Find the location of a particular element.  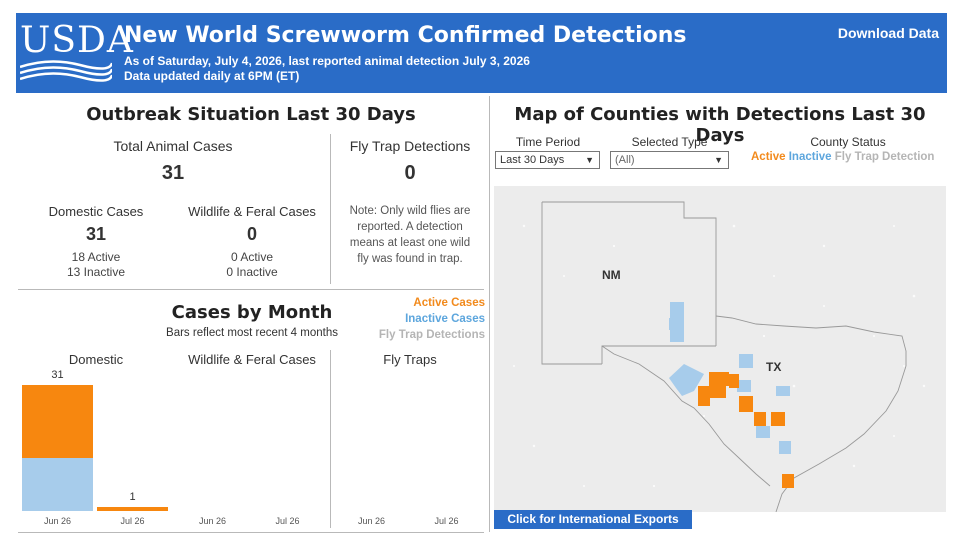

cases-by-month-title: Cases by Month is located at coordinates (252, 312).